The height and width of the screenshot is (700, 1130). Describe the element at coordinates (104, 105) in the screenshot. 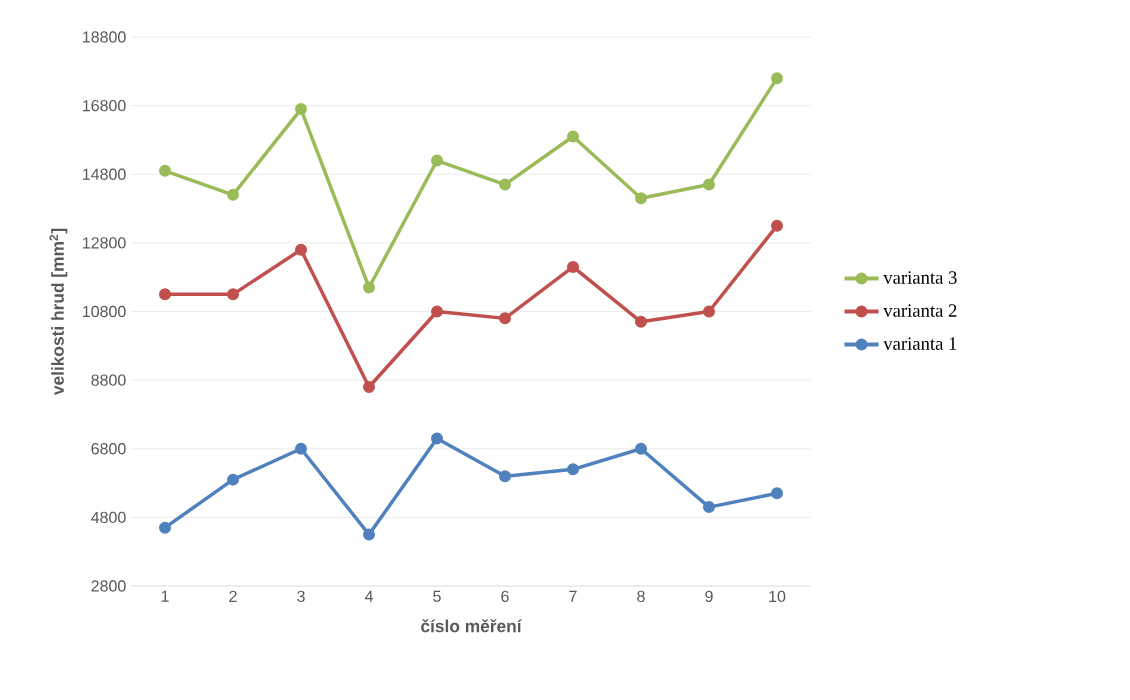

I see `y-tick-label: 16800` at that location.